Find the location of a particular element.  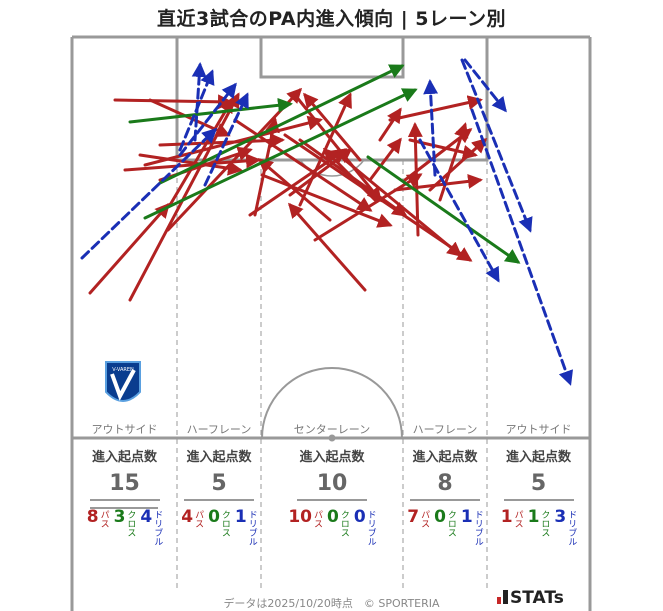

cross-count: 1 is located at coordinates (533, 517).